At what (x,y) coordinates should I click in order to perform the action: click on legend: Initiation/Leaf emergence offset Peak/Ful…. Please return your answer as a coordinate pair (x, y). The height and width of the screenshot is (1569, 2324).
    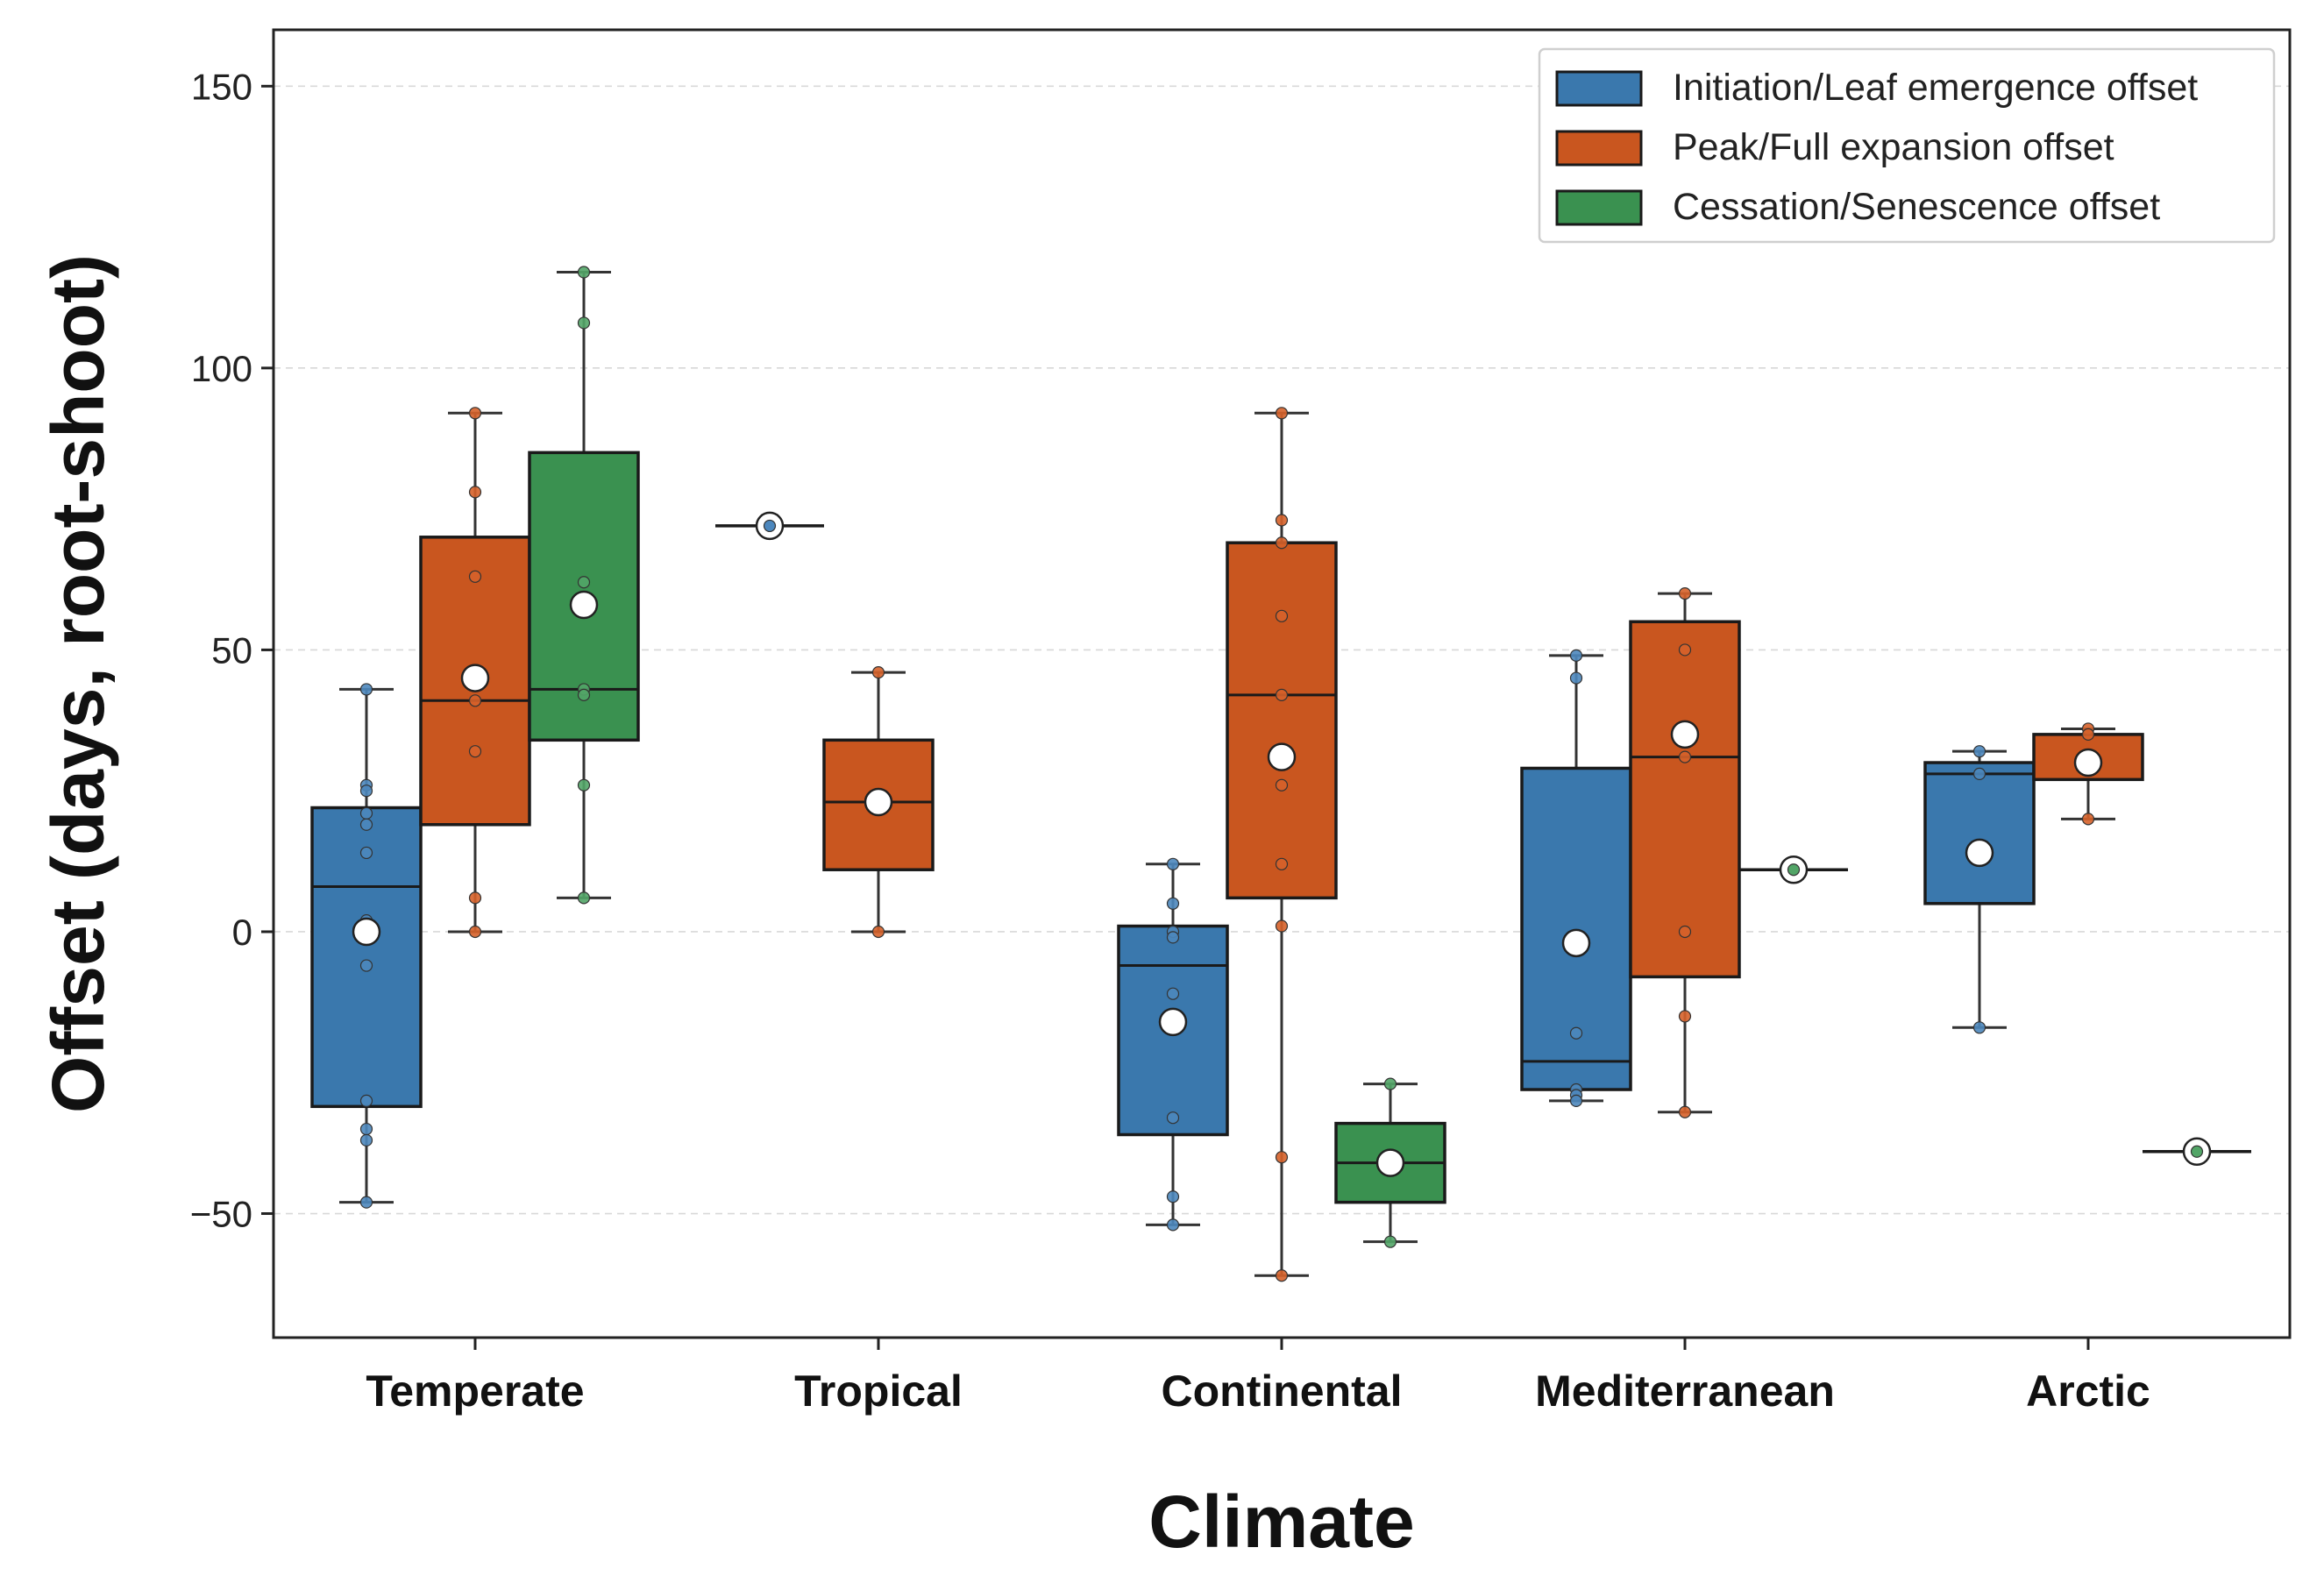
    Looking at the image, I should click on (1907, 145).